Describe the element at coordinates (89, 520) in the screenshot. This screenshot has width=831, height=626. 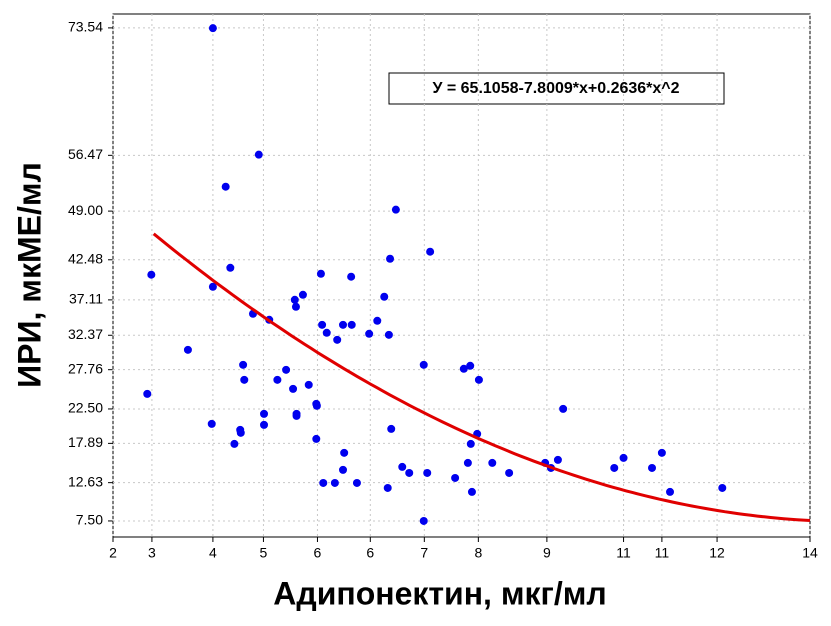
I see `y-tick-label: 7.50` at that location.